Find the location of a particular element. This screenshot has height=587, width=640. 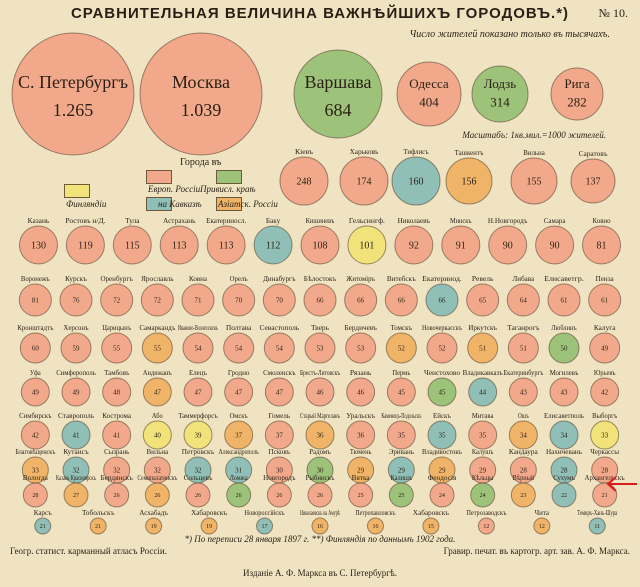

city-value-label: 25 is located at coordinates (401, 496).